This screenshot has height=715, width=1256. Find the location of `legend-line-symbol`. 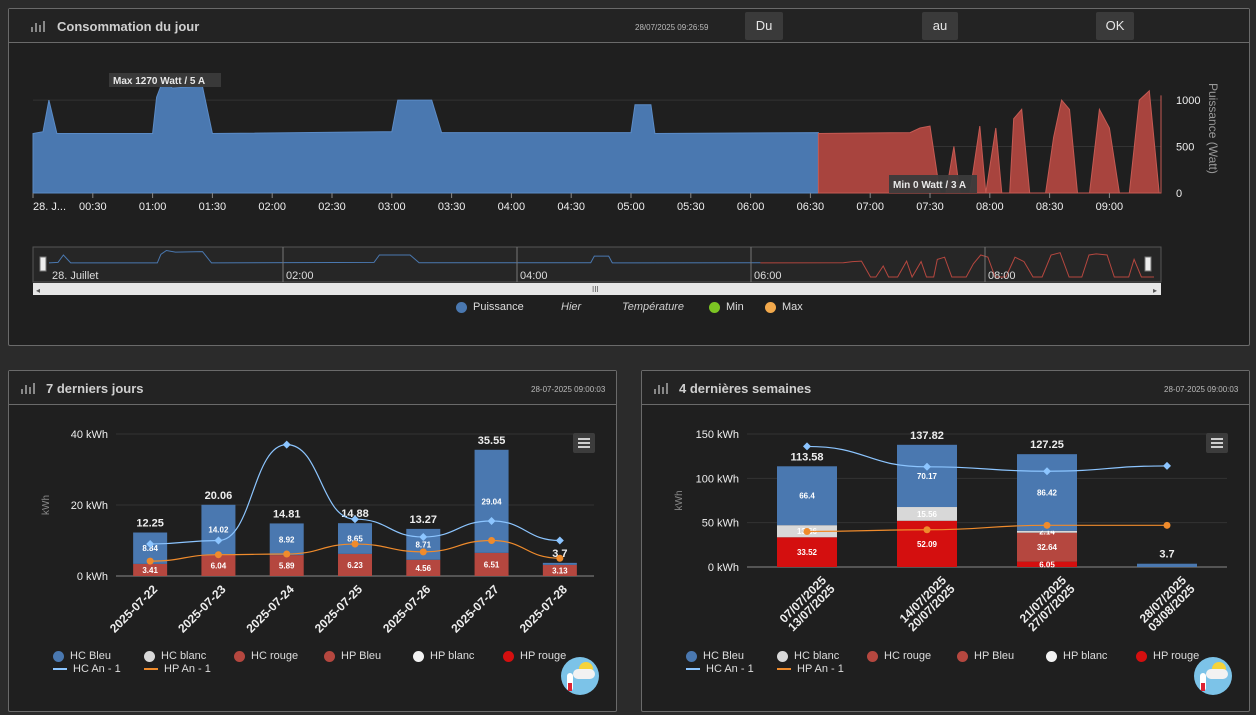

legend-line-symbol is located at coordinates (693, 669).